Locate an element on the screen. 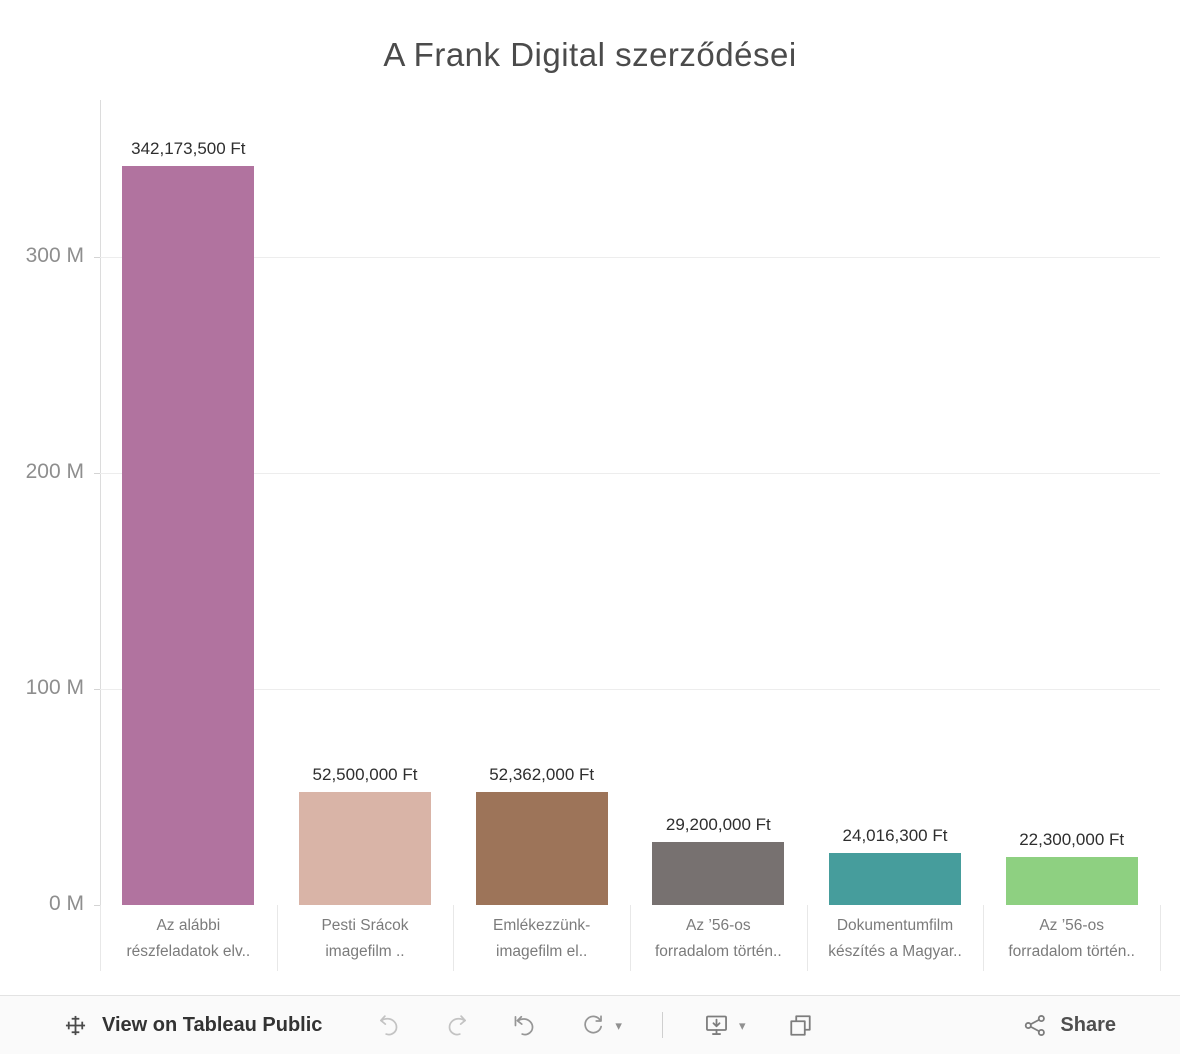 The width and height of the screenshot is (1180, 1054). bar-value-label: 24,016,300 Ft is located at coordinates (895, 836).